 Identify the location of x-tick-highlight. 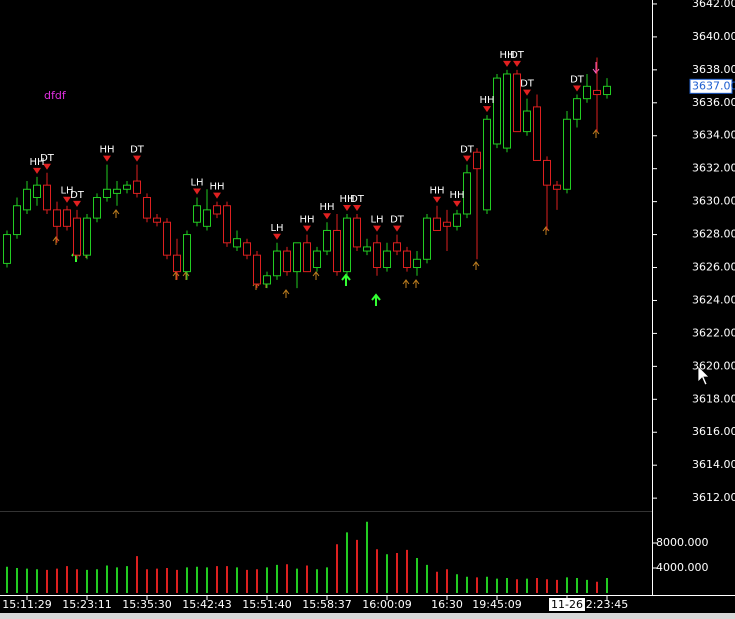
(567, 604).